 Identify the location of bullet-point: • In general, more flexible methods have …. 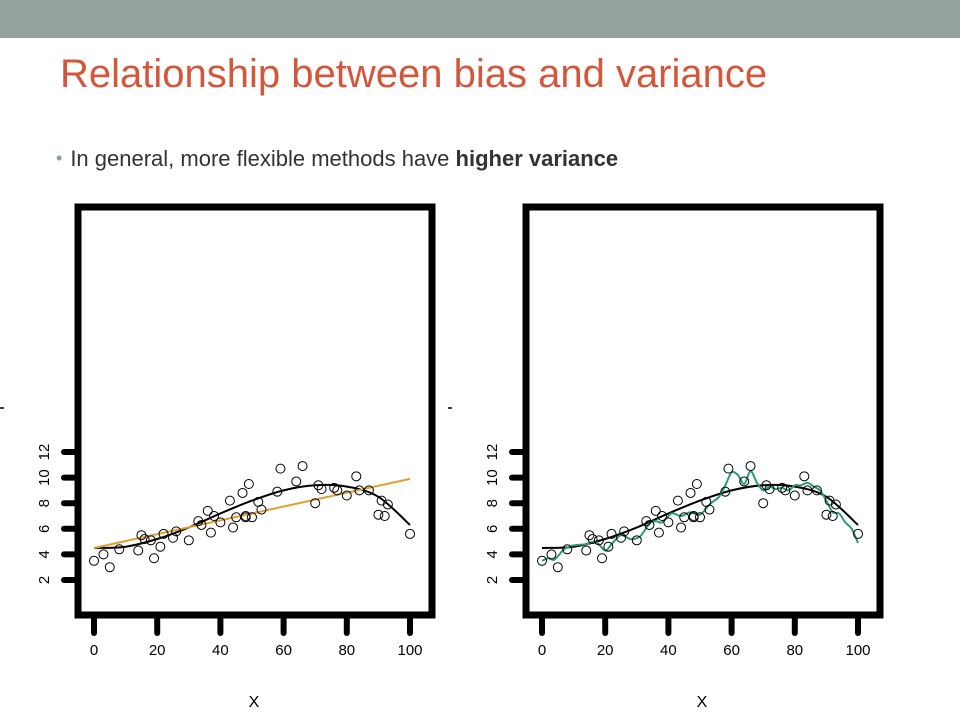
(337, 159).